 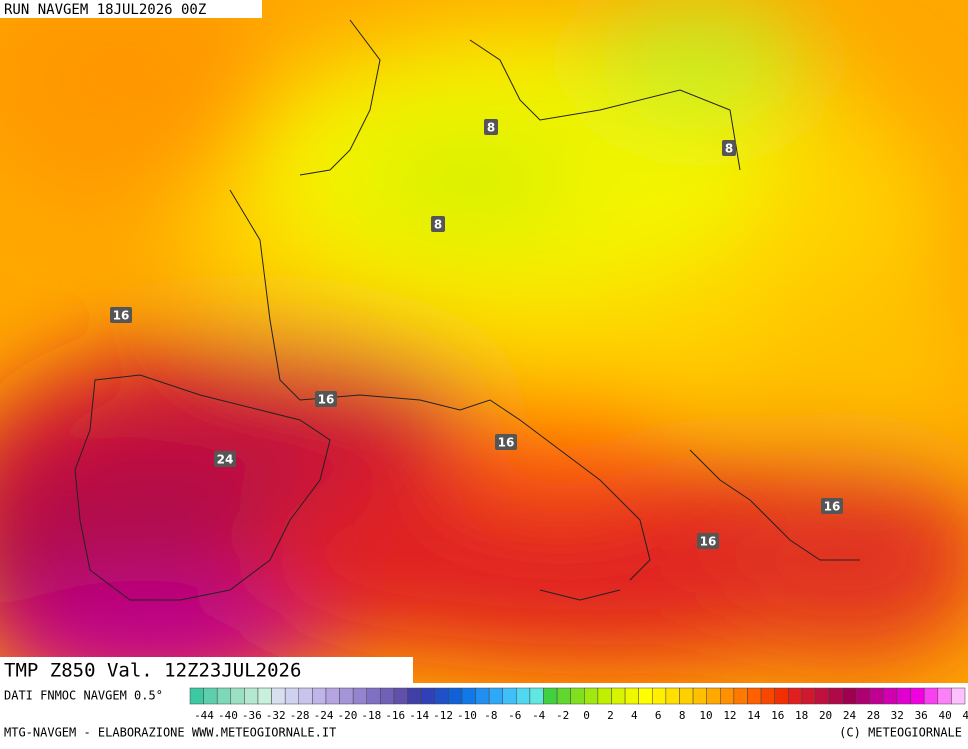 What do you see at coordinates (438, 225) in the screenshot?
I see `contour-label: 8` at bounding box center [438, 225].